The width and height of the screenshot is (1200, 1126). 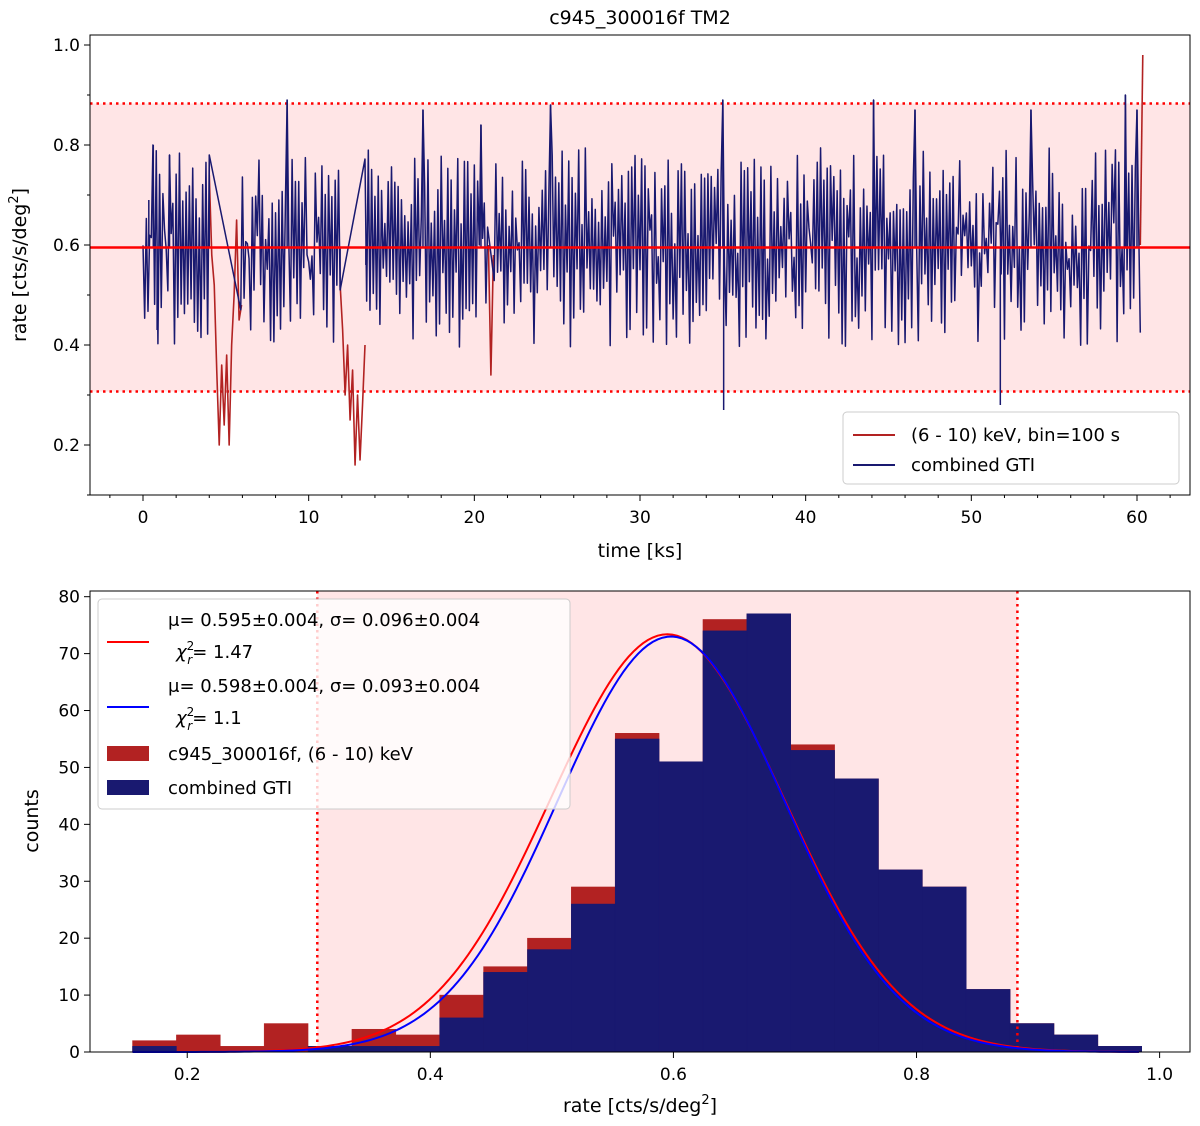 I want to click on legend-gti-label: combined GTI, so click(x=973, y=465).